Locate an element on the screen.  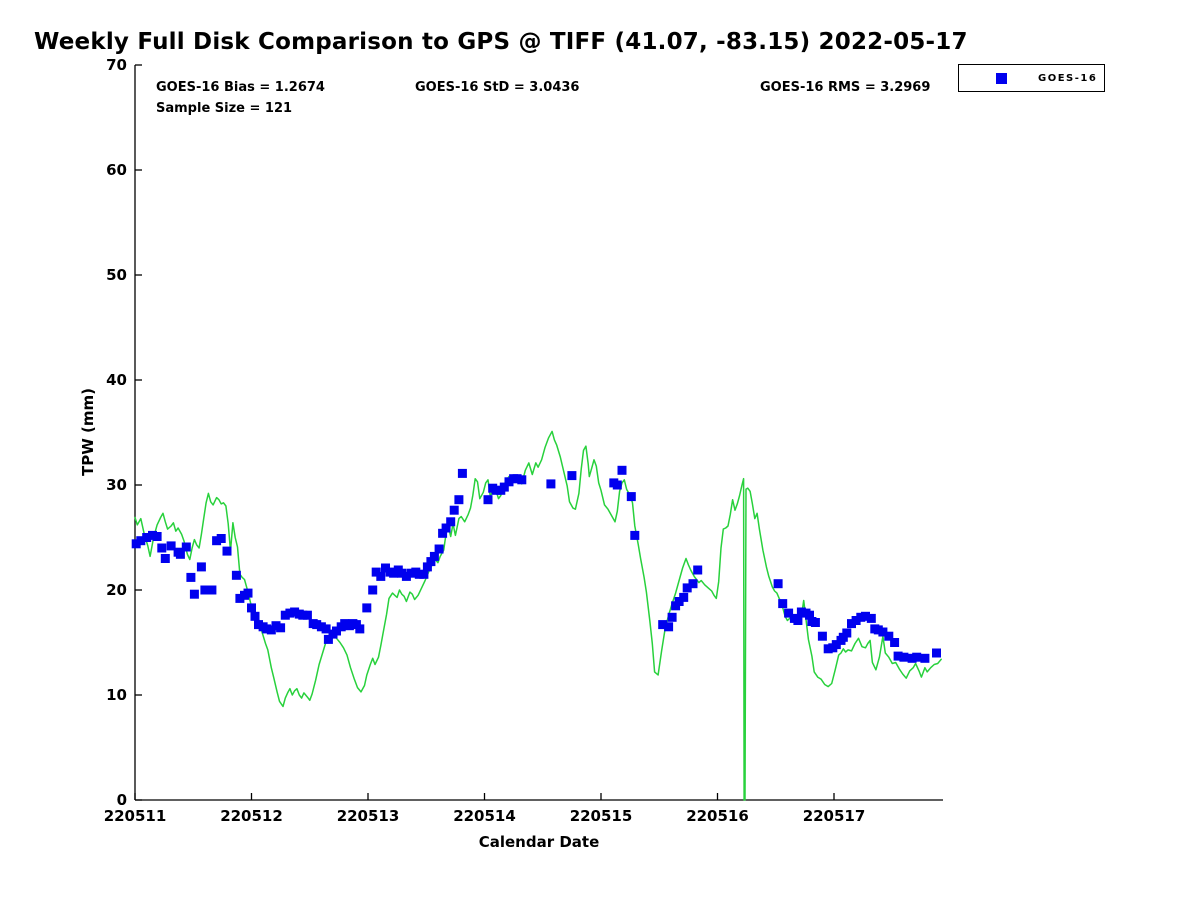
y-axis-label: TPW (mm) is located at coordinates (88, 432).